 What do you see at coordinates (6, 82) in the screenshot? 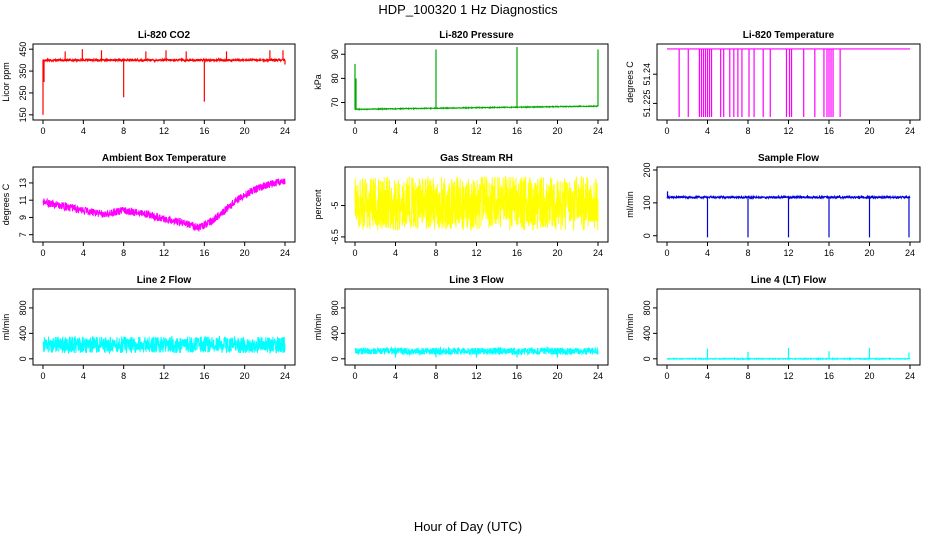
I see `panel-ylabel: Licor ppm` at bounding box center [6, 82].